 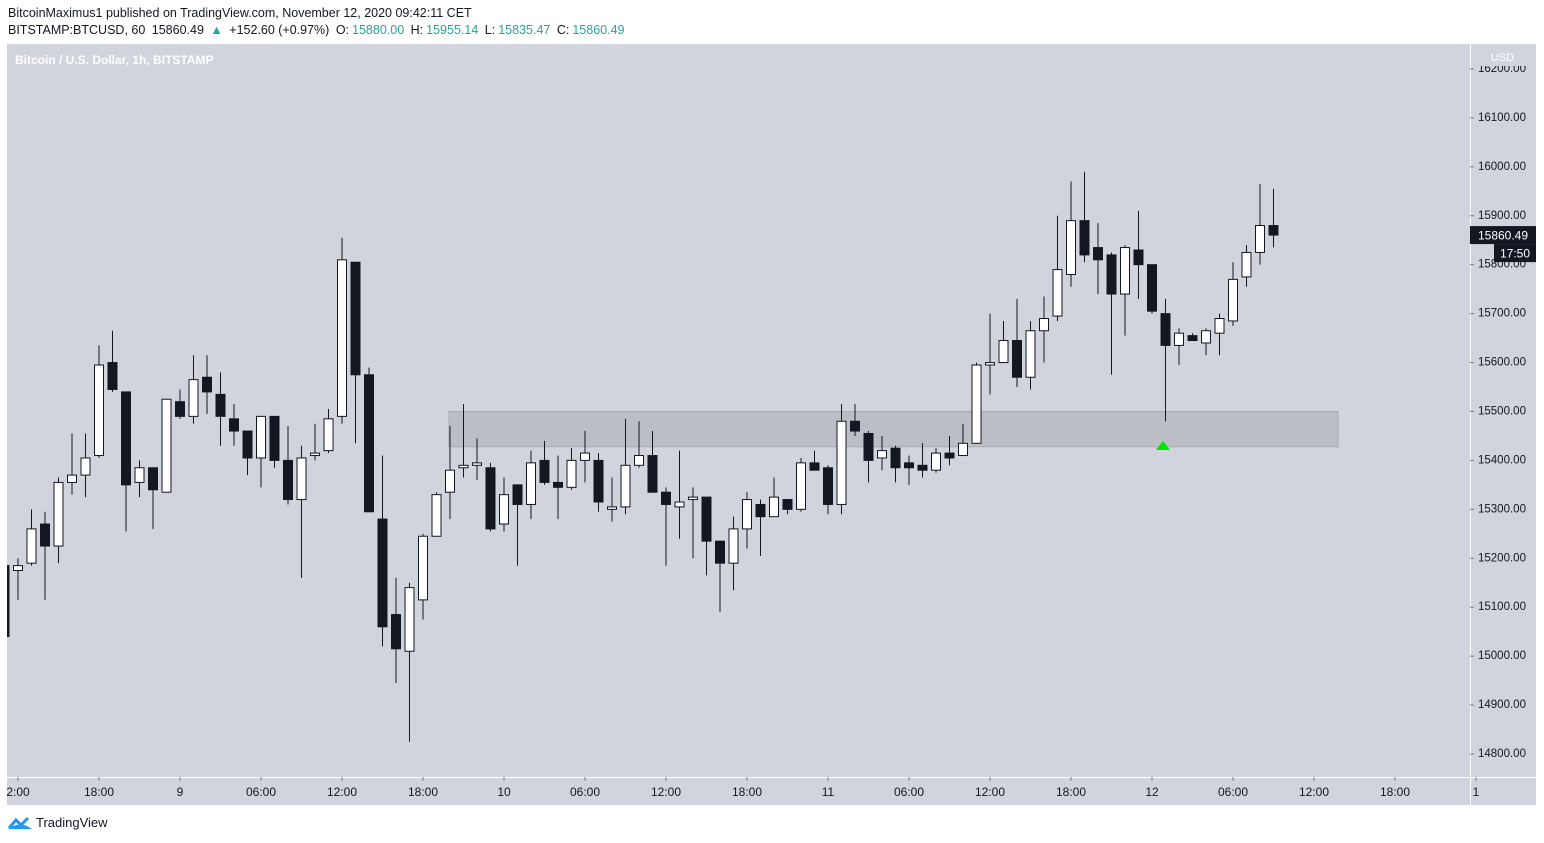 I want to click on close-value: 15860.49, so click(x=598, y=30).